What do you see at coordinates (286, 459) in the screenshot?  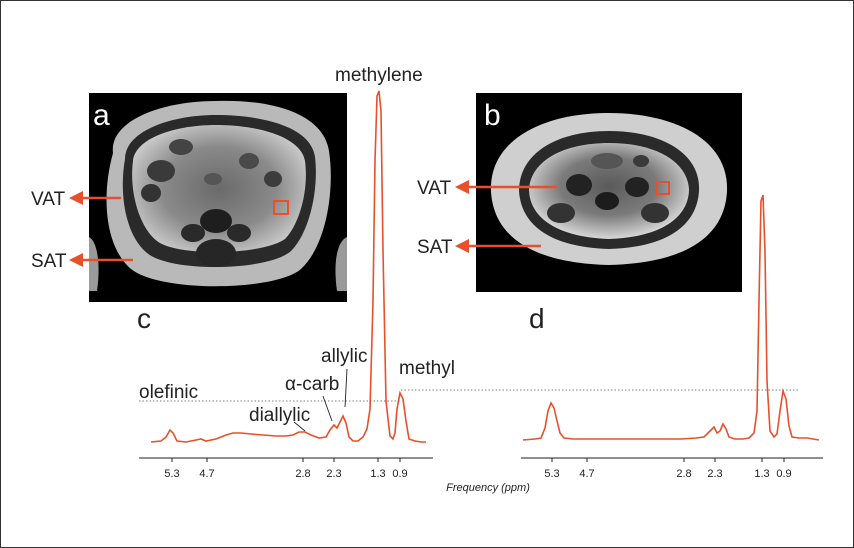 I see `x-axis-c` at bounding box center [286, 459].